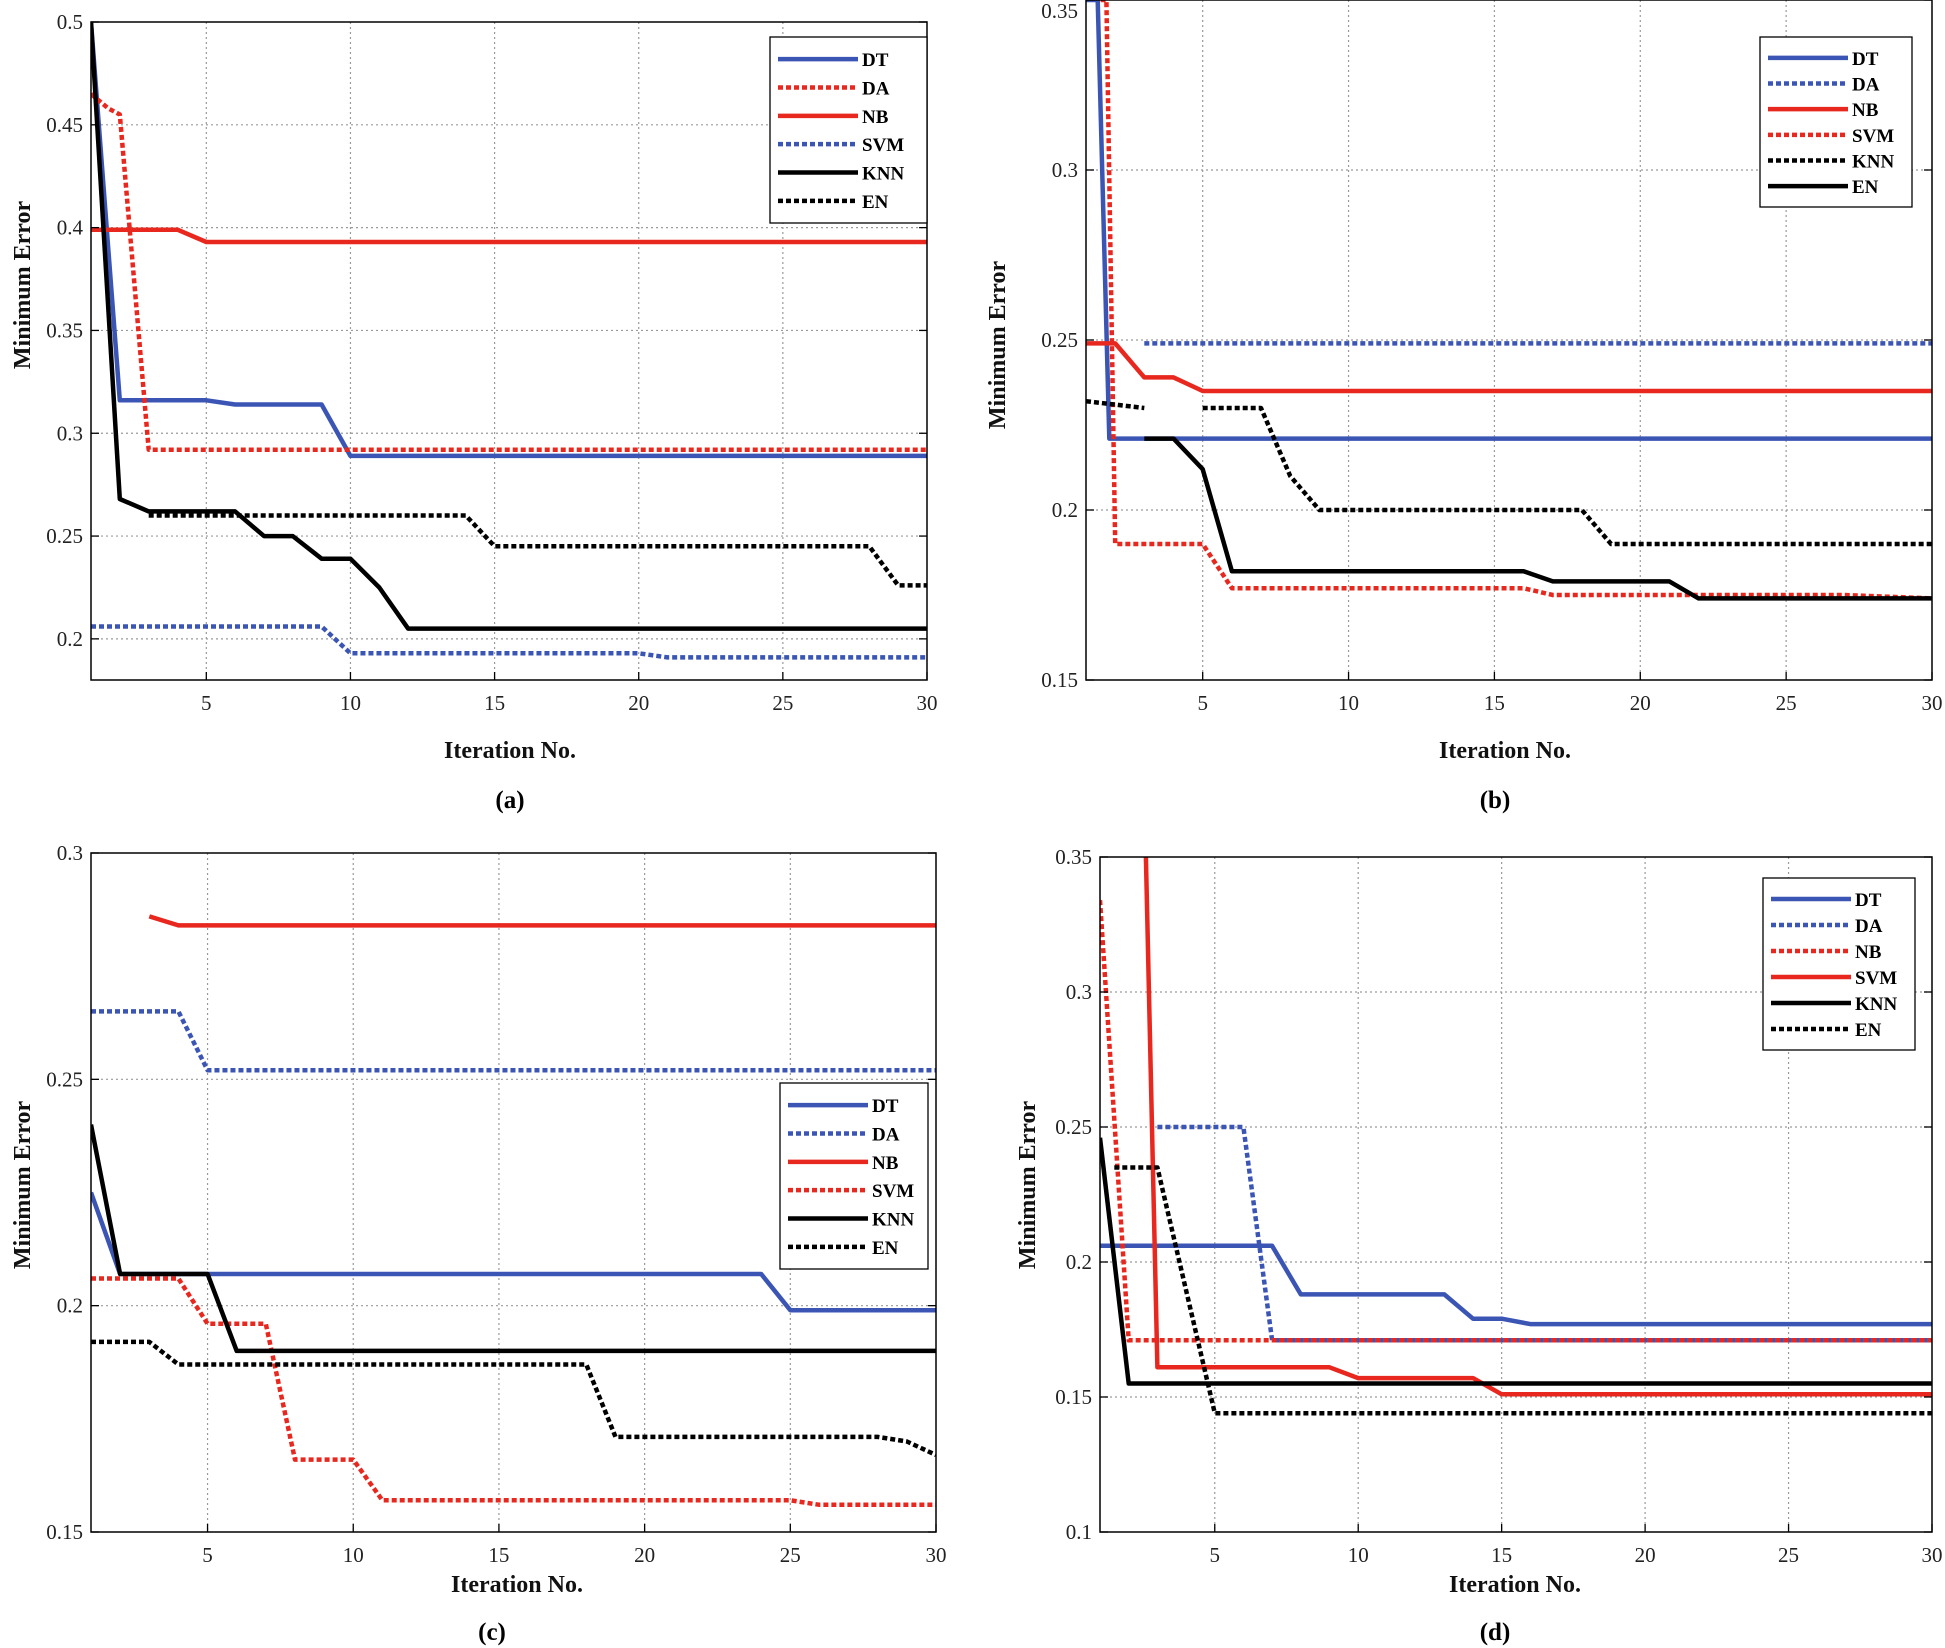 The width and height of the screenshot is (1945, 1648). What do you see at coordinates (1059, 680) in the screenshot?
I see `panel-b-ytick-label-0: 0.15` at bounding box center [1059, 680].